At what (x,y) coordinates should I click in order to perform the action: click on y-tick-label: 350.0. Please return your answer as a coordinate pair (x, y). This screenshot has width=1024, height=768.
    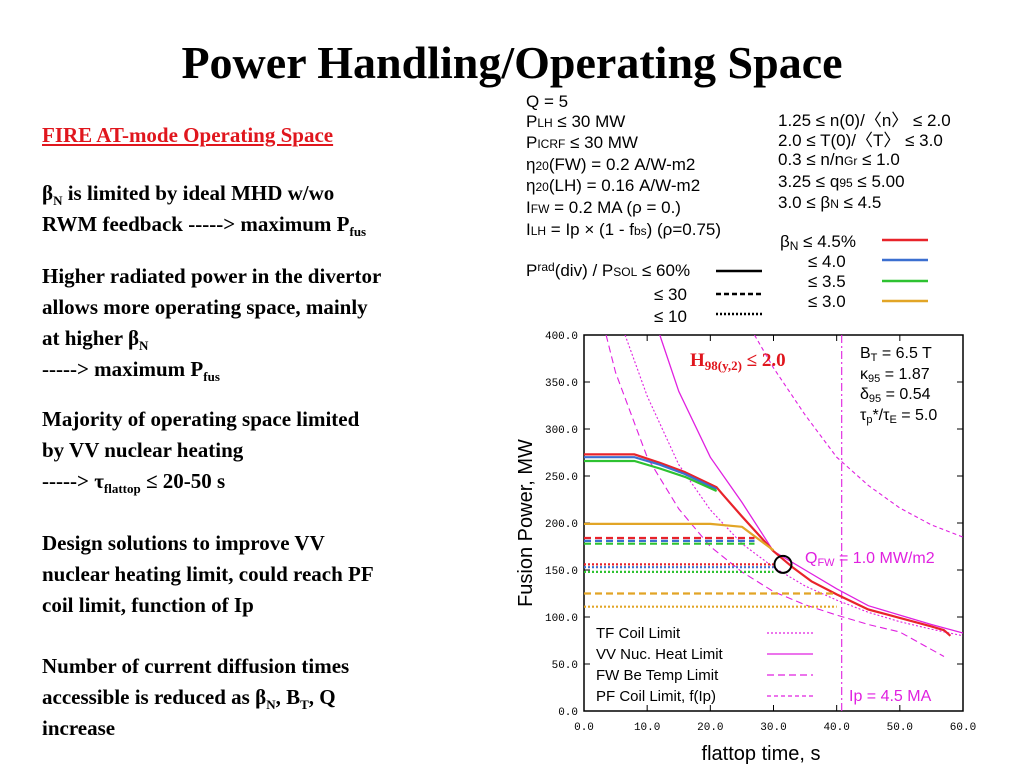
    Looking at the image, I should click on (561, 384).